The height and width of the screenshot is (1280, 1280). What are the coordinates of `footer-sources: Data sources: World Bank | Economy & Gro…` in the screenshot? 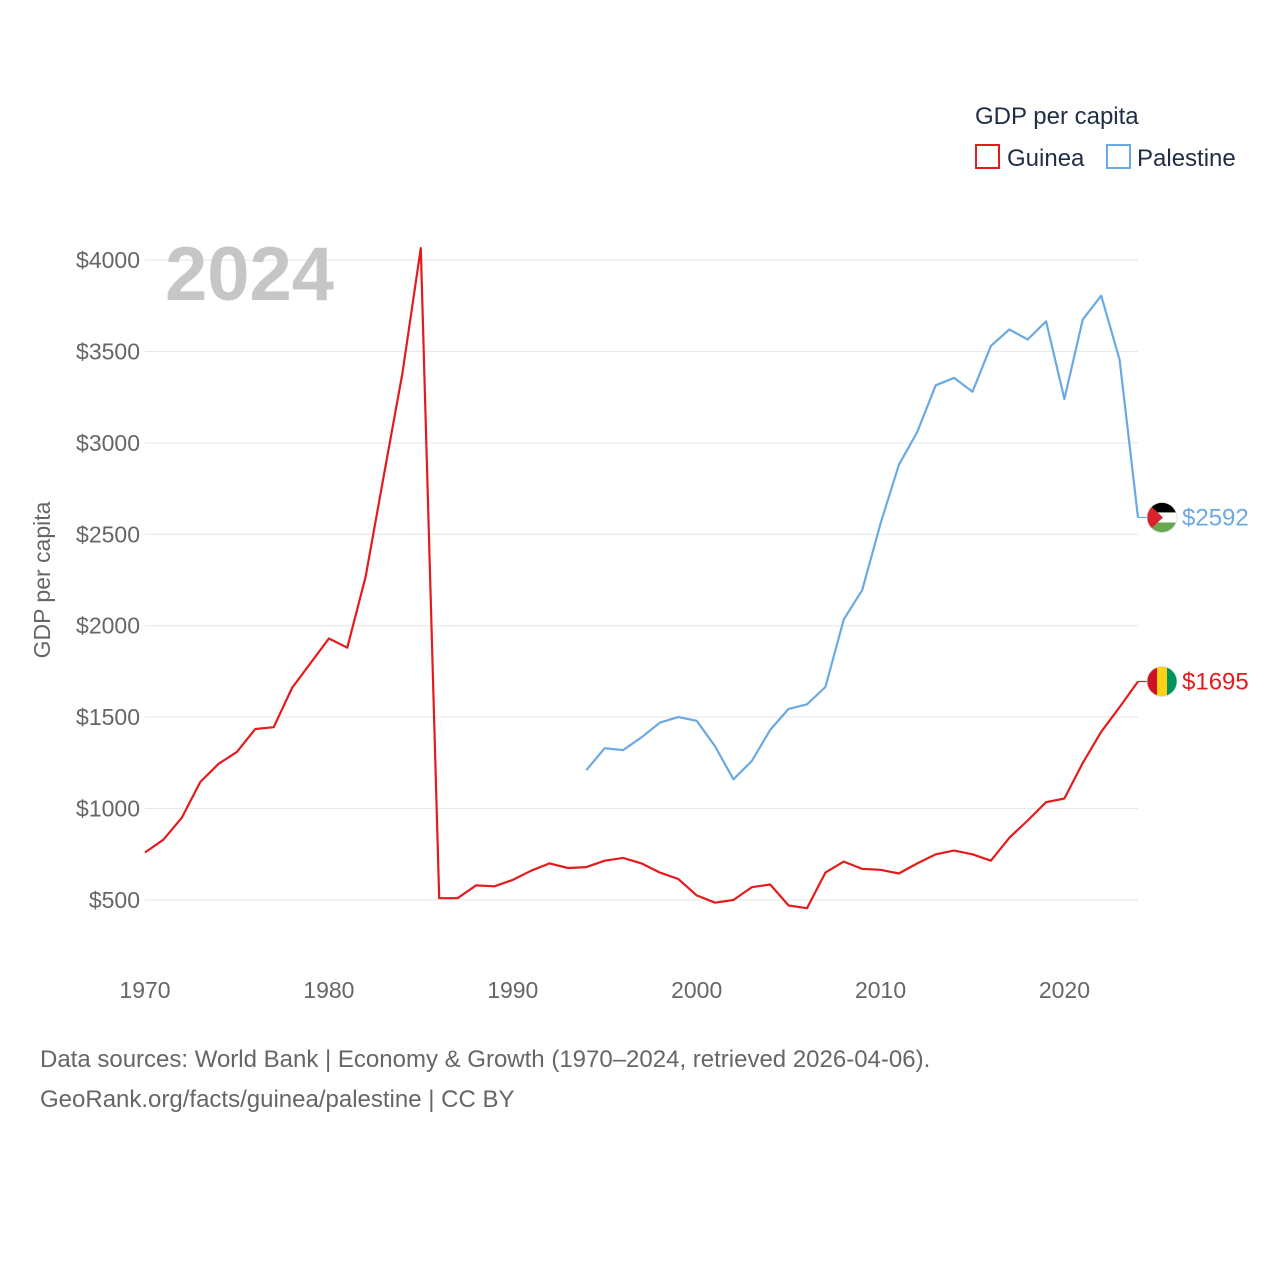 It's located at (485, 1059).